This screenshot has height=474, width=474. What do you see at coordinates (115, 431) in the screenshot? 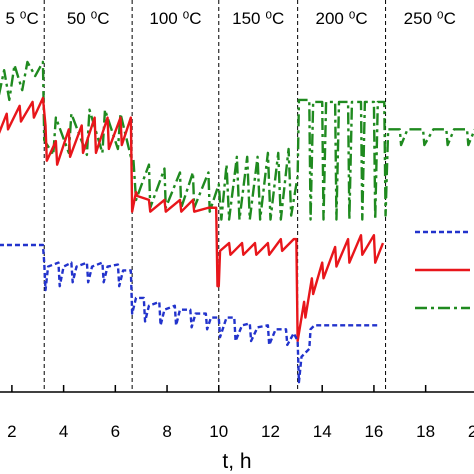
I see `x-tick-label: 6` at bounding box center [115, 431].